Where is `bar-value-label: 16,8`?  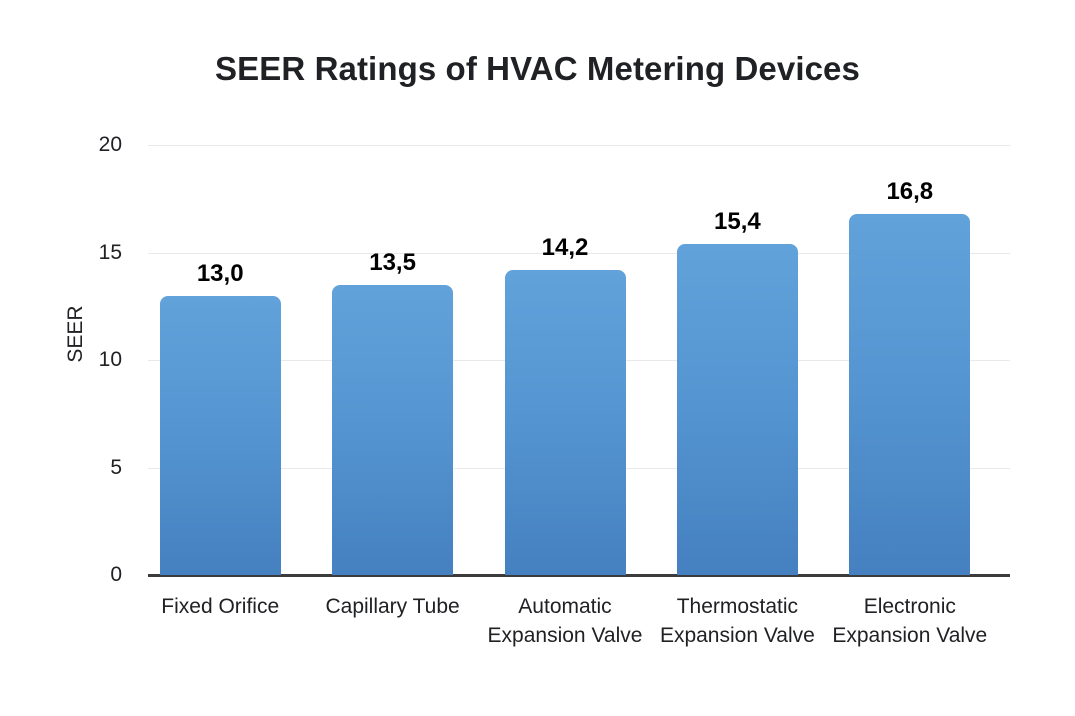
bar-value-label: 16,8 is located at coordinates (910, 191).